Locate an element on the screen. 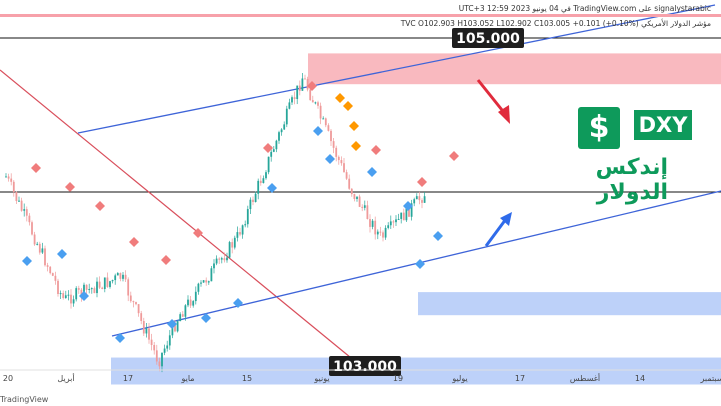  x-tick-label: أبريل is located at coordinates (65, 378).